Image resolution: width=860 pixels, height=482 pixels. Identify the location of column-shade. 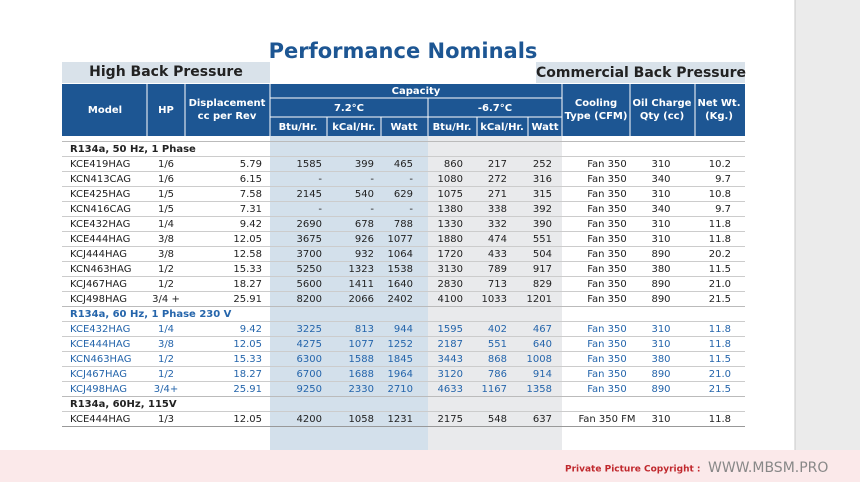
(349, 267).